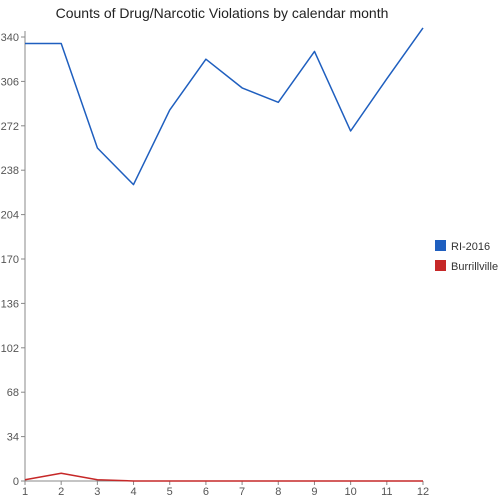 Image resolution: width=500 pixels, height=500 pixels. I want to click on x-tick-label: 1, so click(25, 492).